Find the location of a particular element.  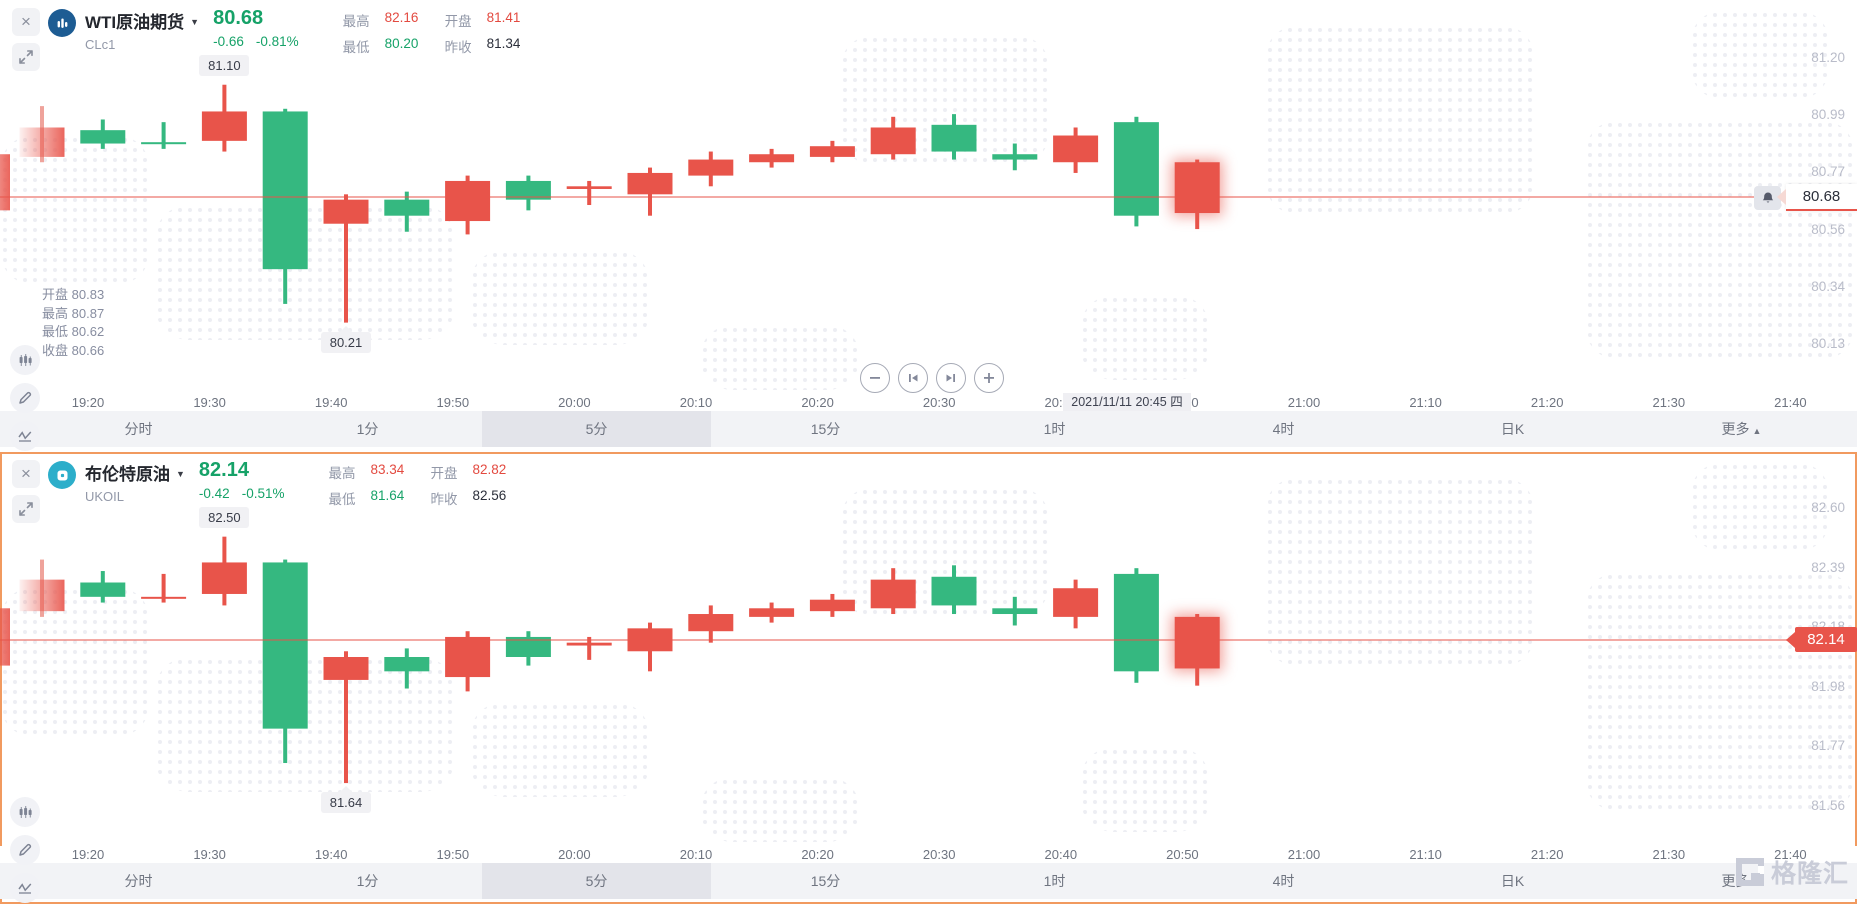

price-change: -0.66 is located at coordinates (228, 41).